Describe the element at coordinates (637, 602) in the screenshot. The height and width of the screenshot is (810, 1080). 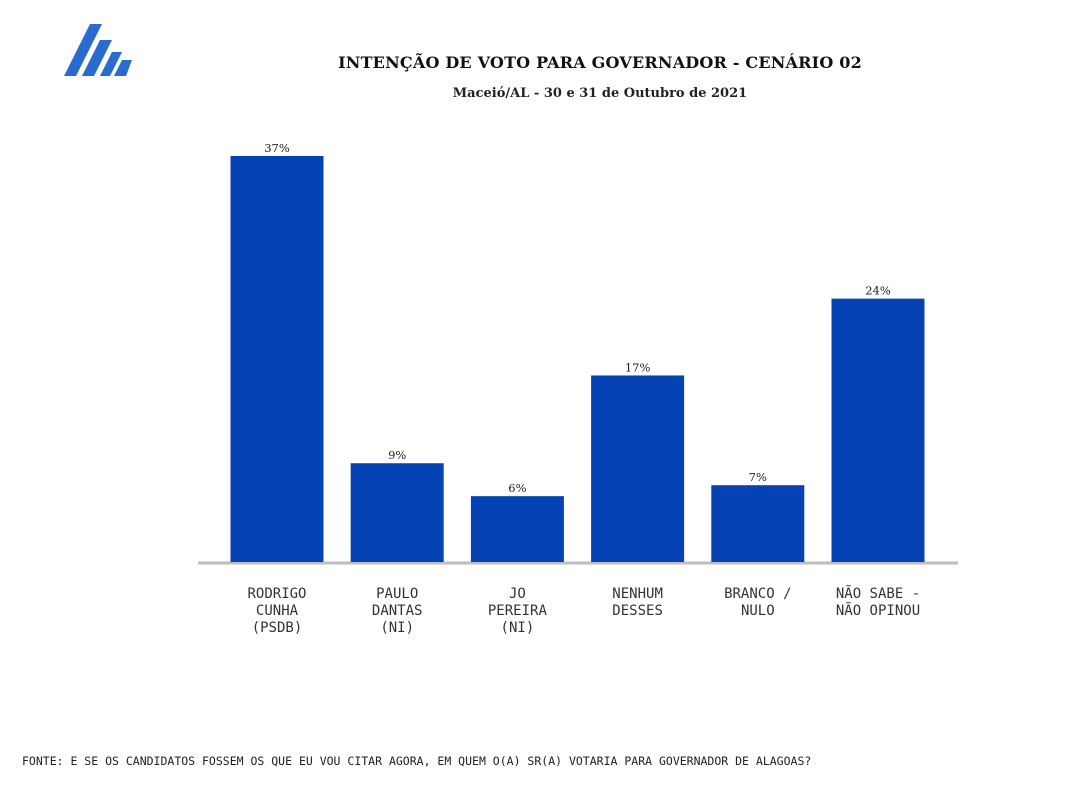
I see `category-label: NENHUM DESSES` at that location.